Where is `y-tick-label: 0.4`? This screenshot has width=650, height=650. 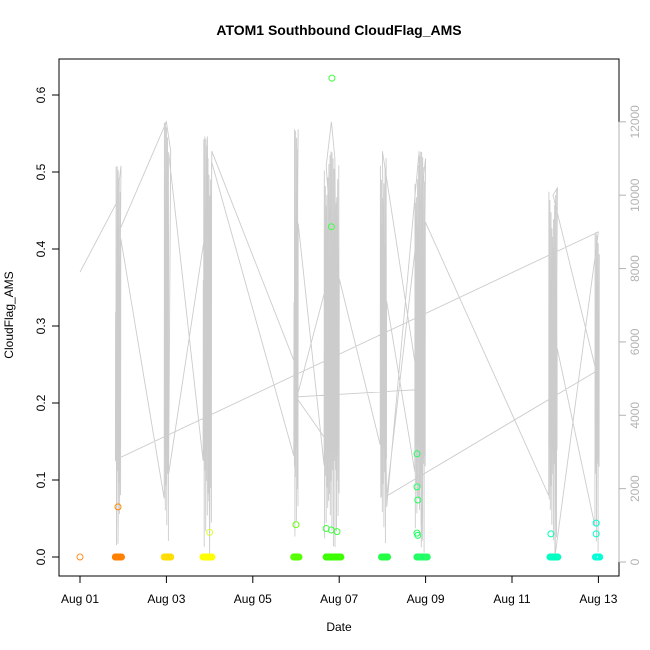 y-tick-label: 0.4 is located at coordinates (41, 248).